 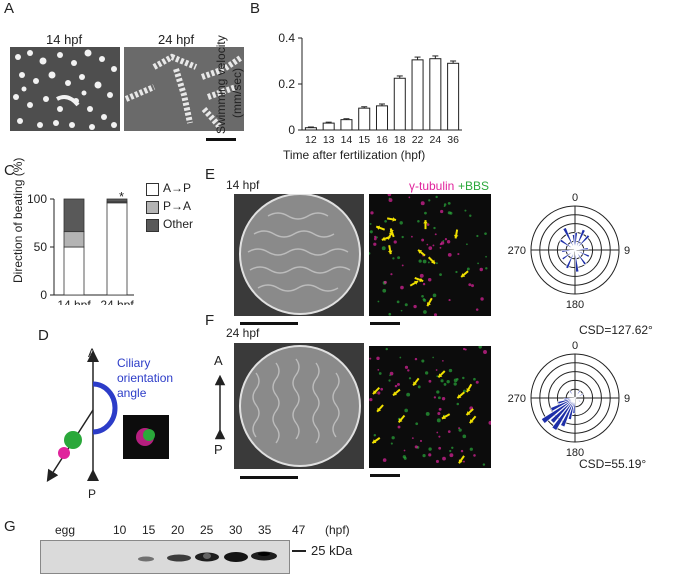 I want to click on lane-label: 20, so click(x=178, y=530).